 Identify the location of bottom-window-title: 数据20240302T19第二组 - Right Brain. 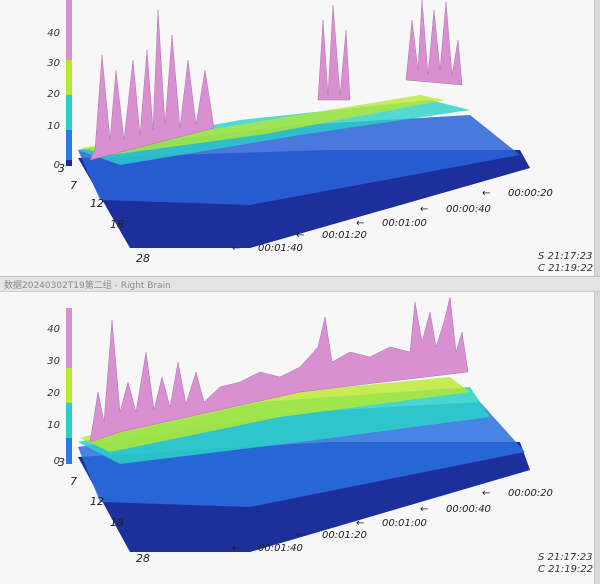
(87, 286).